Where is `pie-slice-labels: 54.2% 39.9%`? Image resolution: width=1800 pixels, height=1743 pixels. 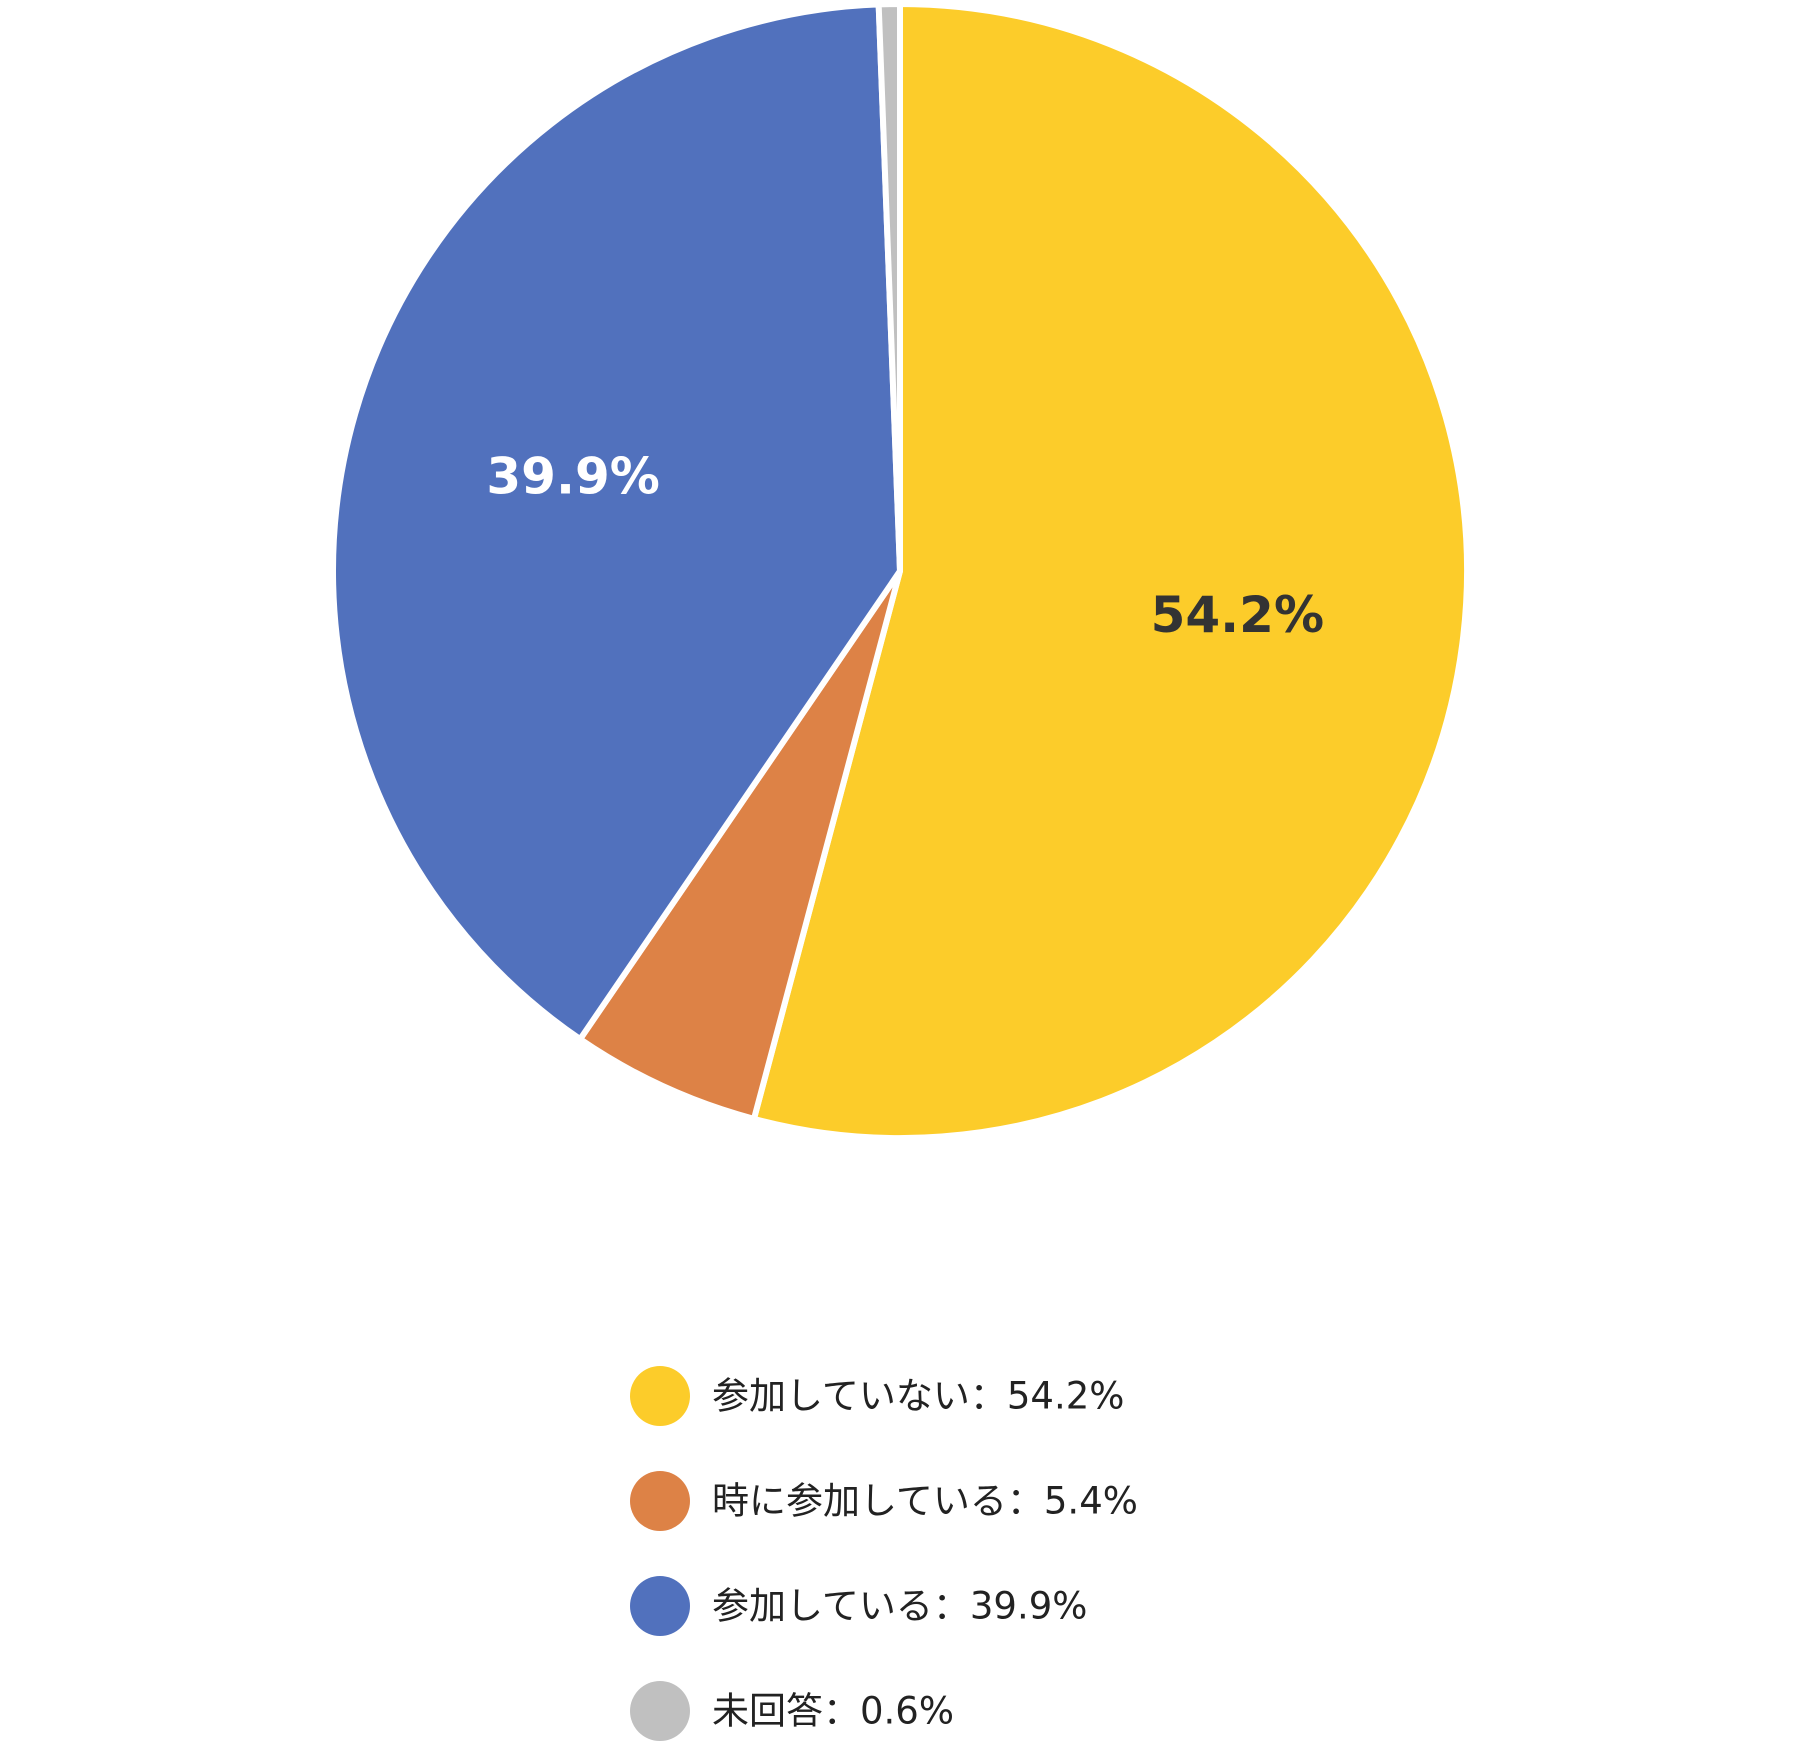 pie-slice-labels: 54.2% 39.9% is located at coordinates (905, 546).